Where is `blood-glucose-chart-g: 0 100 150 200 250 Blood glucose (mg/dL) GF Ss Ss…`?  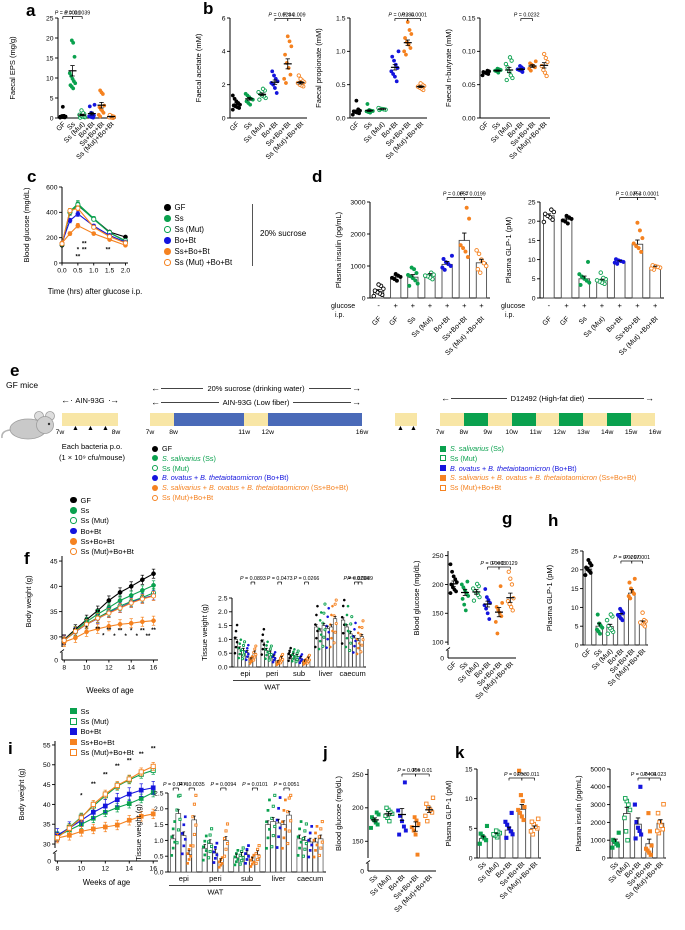 blood-glucose-chart-g: 0 100 150 200 250 Blood glucose (mg/dL) GF Ss Ss… is located at coordinates (465, 625).